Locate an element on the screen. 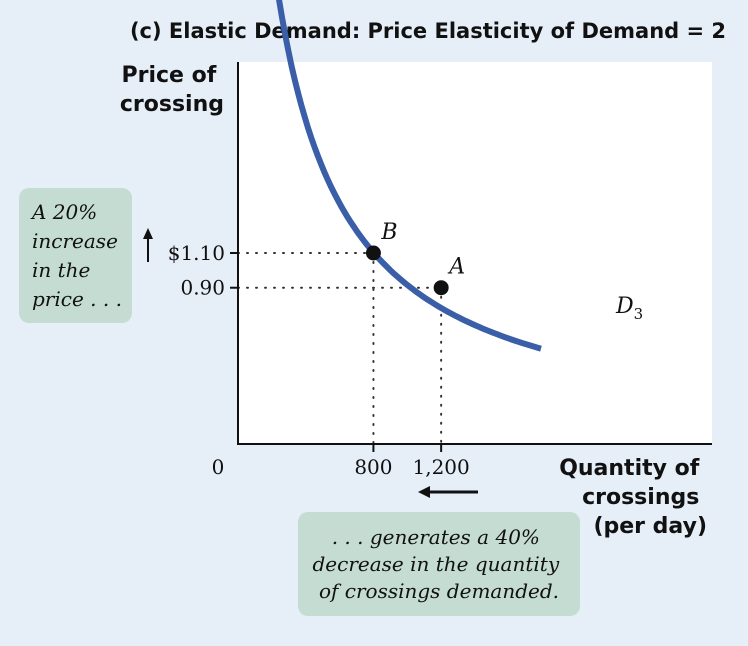  quantity-note-box is located at coordinates (439, 564).